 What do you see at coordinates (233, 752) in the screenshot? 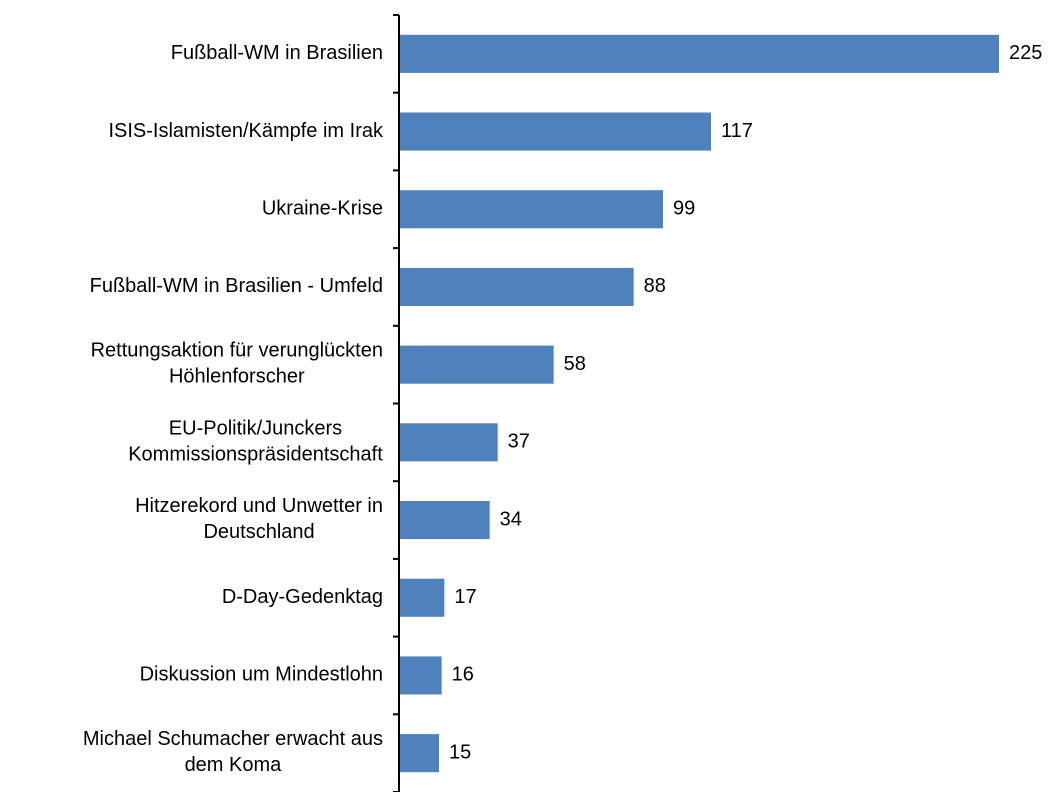
I see `y-tick-label: Michael Schumacher erwacht aus dem Koma` at bounding box center [233, 752].